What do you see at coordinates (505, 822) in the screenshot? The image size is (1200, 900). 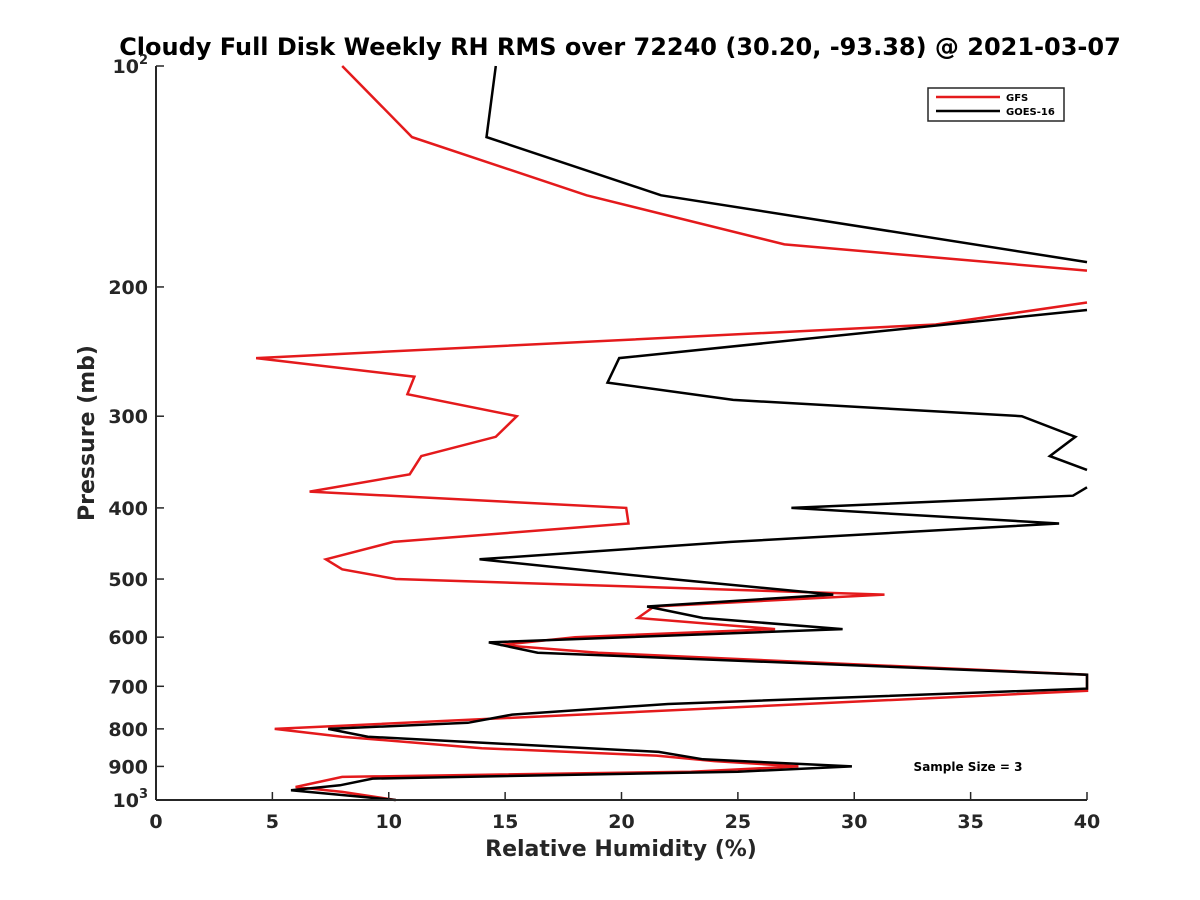 I see `x-tick-label: 15` at bounding box center [505, 822].